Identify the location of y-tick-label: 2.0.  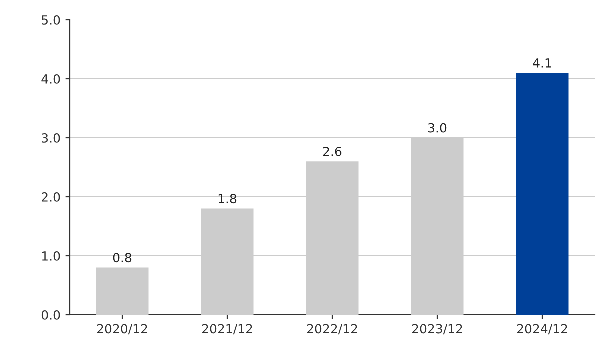
(51, 197).